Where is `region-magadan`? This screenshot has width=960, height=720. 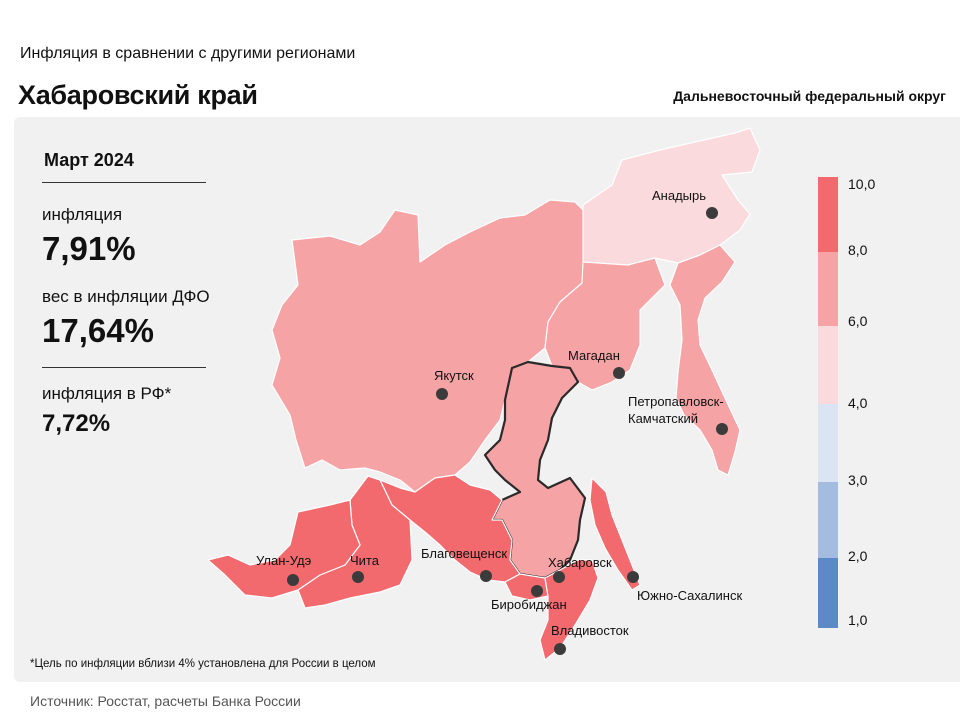
region-magadan is located at coordinates (605, 324).